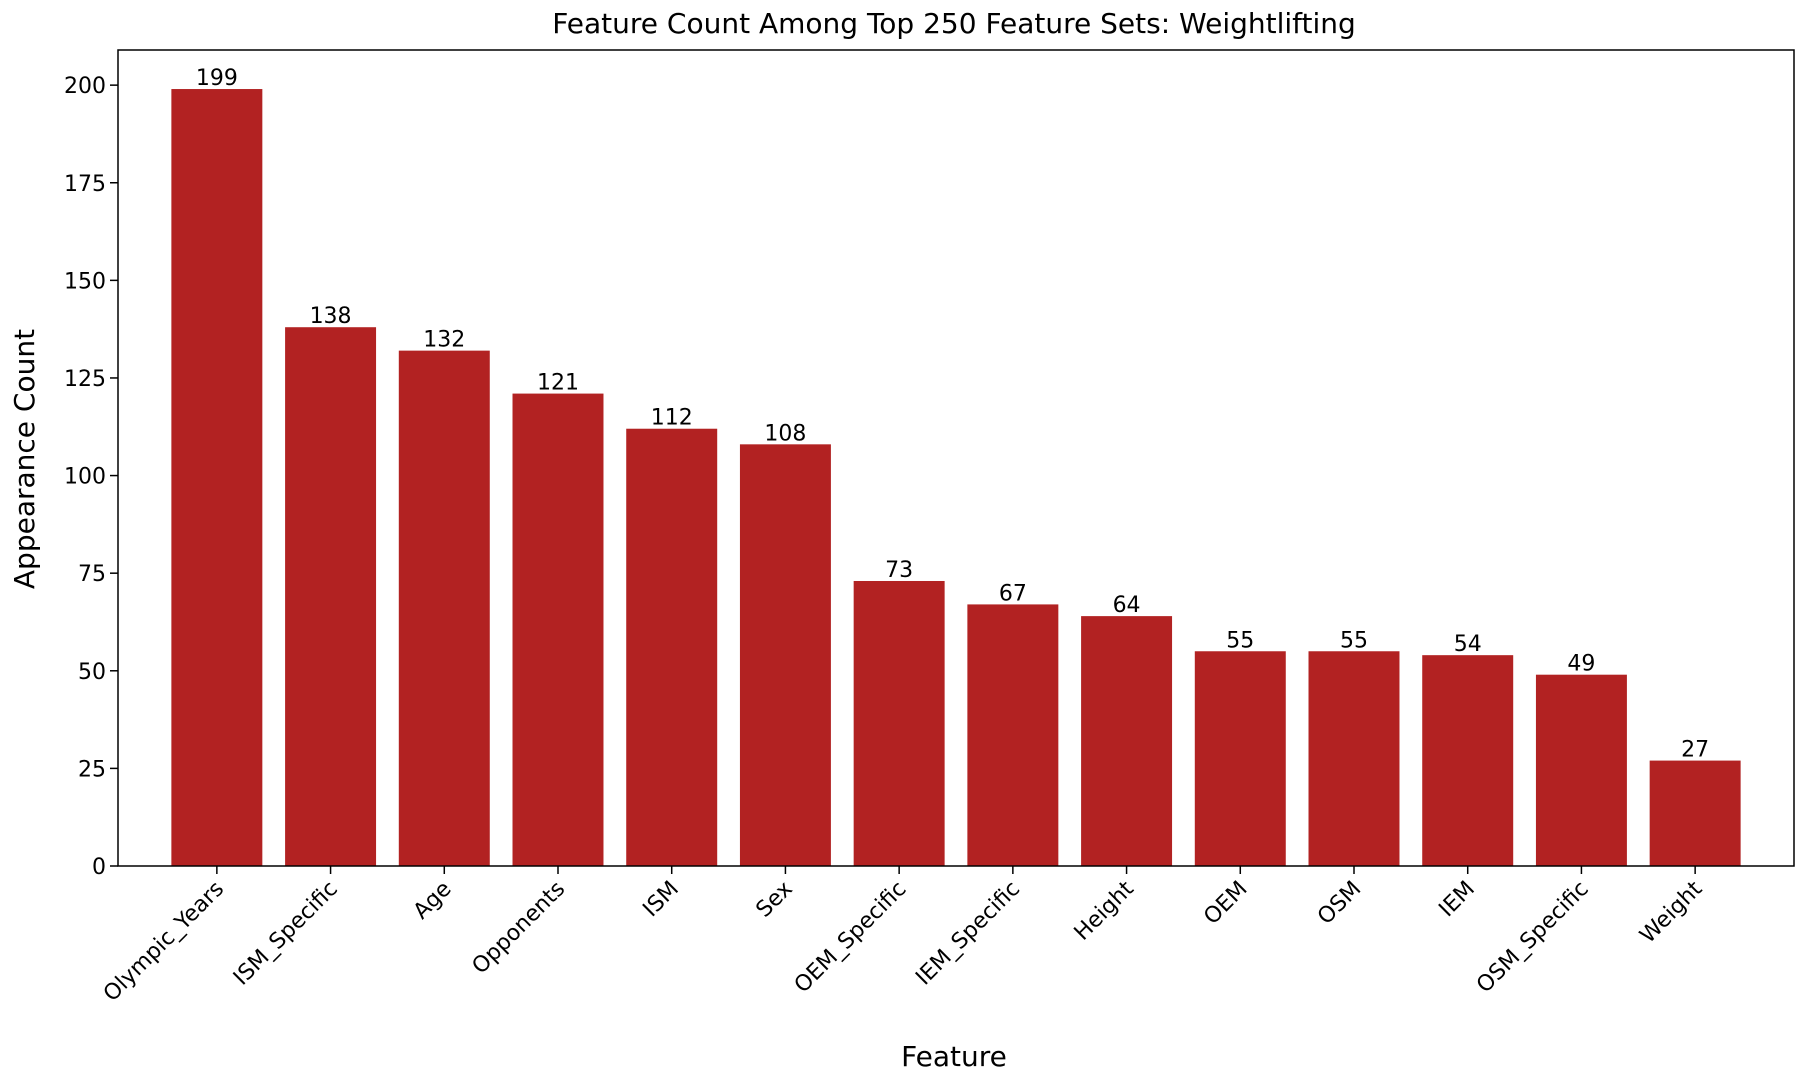 The height and width of the screenshot is (1080, 1806). I want to click on bar-value-label: 49, so click(1581, 664).